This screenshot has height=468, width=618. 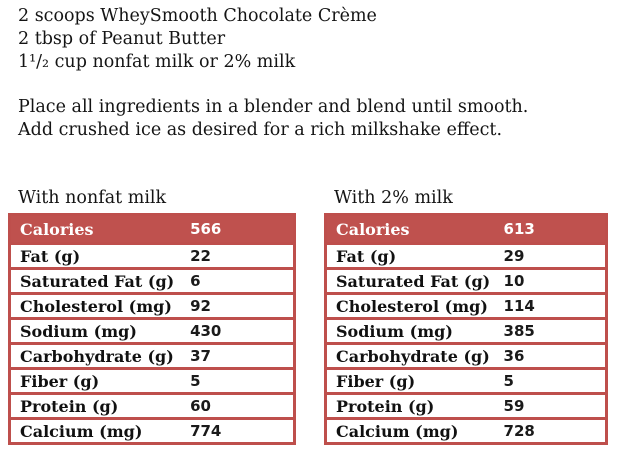 What do you see at coordinates (466, 429) in the screenshot?
I see `nutrition-row: Calcium (mg) 728` at bounding box center [466, 429].